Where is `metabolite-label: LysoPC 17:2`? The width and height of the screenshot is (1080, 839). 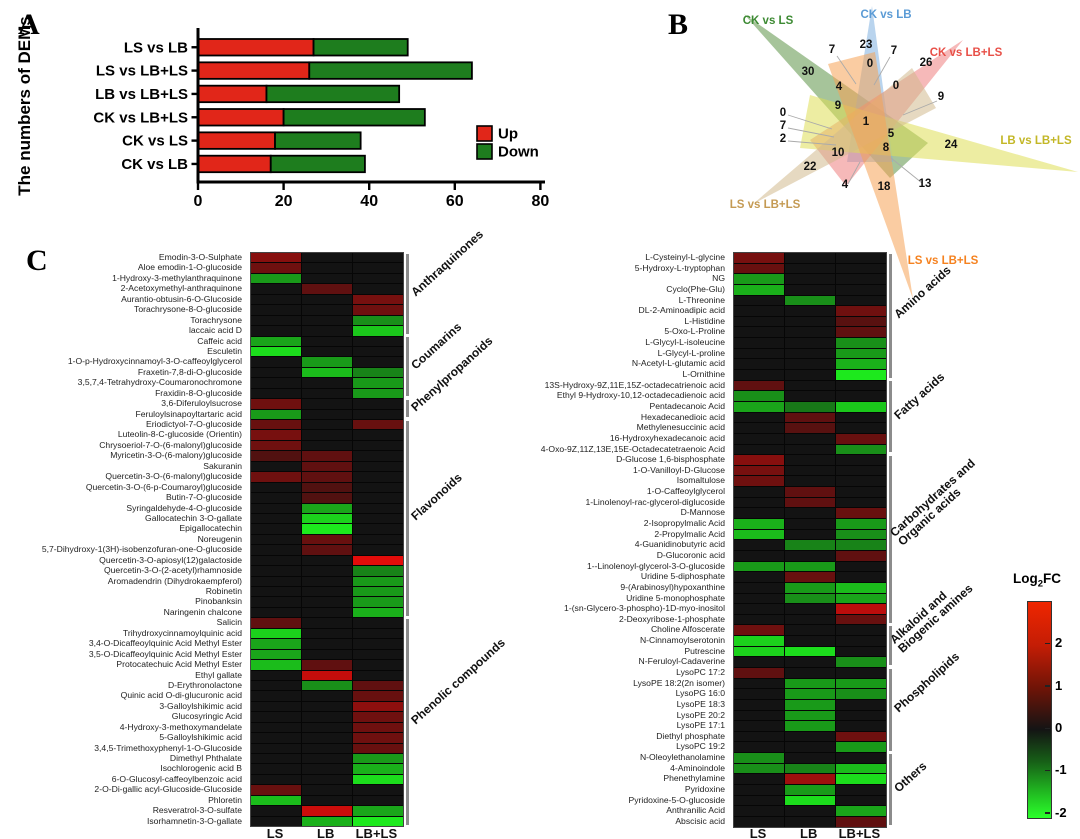
metabolite-label: LysoPC 17:2 is located at coordinates (700, 671).